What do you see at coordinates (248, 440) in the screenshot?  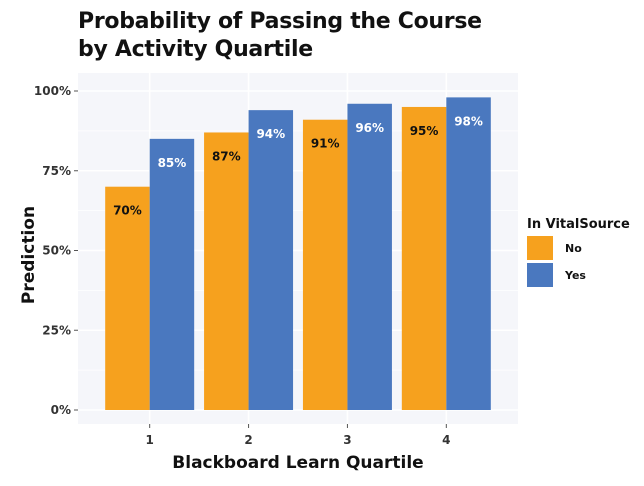 I see `x-tick-label: 2` at bounding box center [248, 440].